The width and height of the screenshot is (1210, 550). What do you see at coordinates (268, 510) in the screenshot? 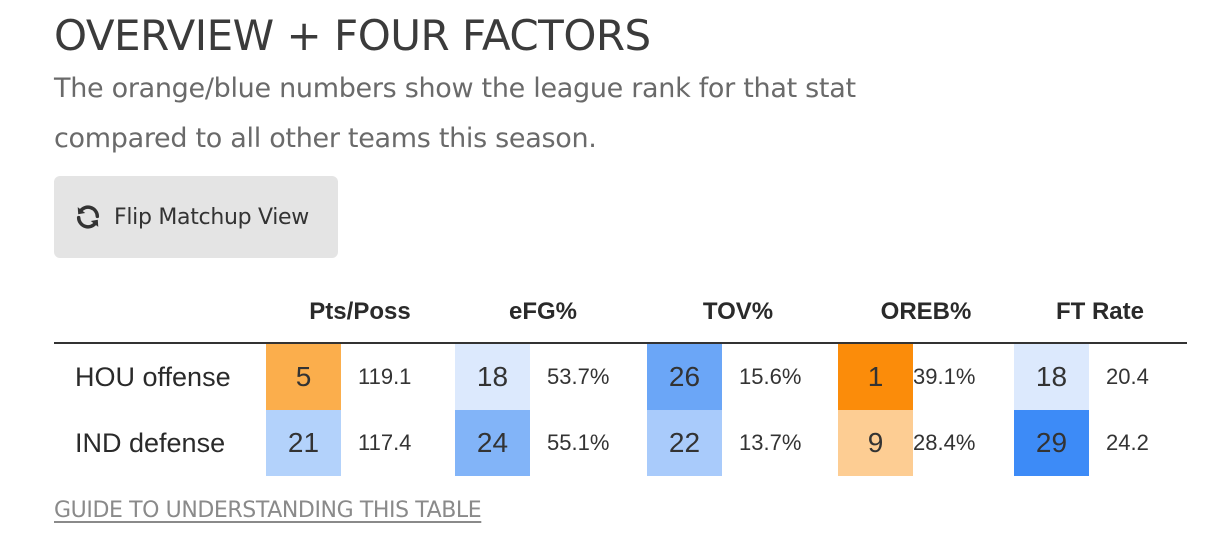
I see `guide-link: GUIDE TO UNDERSTANDING THIS TABLE` at bounding box center [268, 510].